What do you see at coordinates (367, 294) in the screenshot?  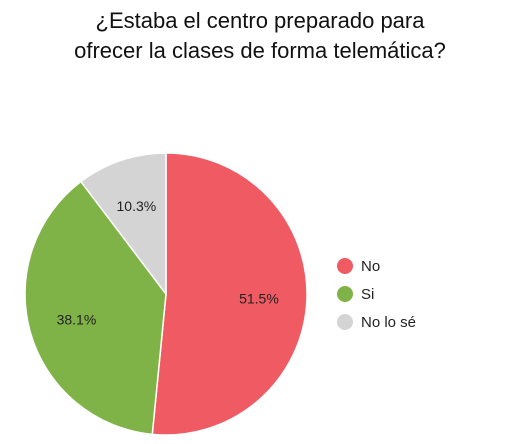 I see `legend-label: Si` at bounding box center [367, 294].